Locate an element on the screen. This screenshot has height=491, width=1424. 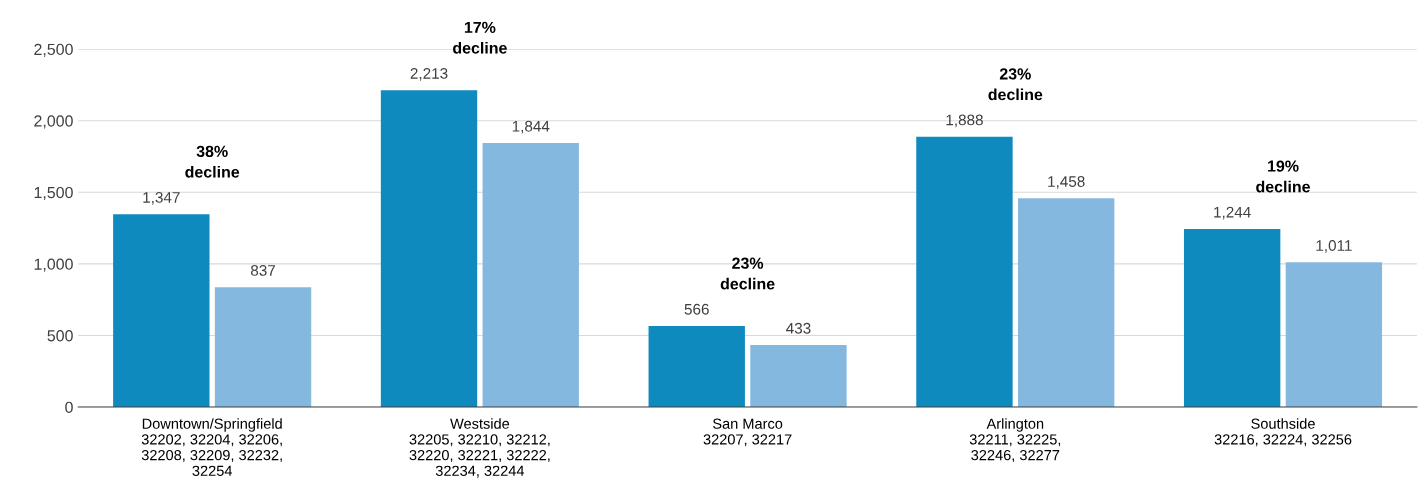
data-label: 1,347 is located at coordinates (161, 198).